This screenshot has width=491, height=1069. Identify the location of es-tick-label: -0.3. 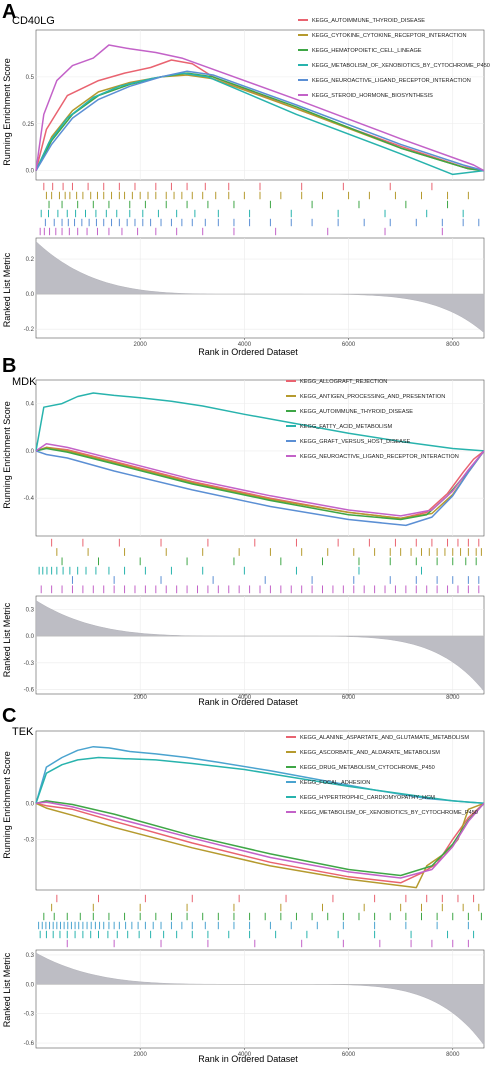
(29, 840).